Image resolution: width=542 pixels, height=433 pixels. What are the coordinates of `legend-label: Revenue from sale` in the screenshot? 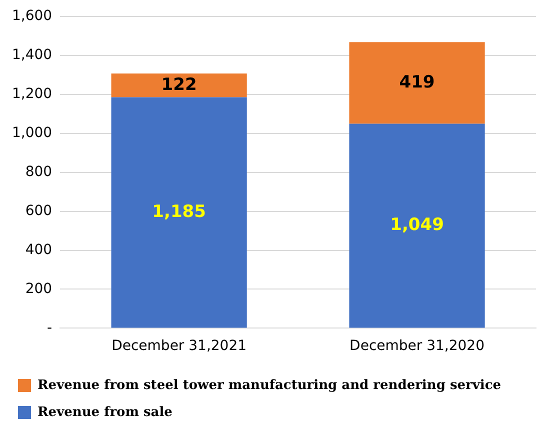 It's located at (105, 412).